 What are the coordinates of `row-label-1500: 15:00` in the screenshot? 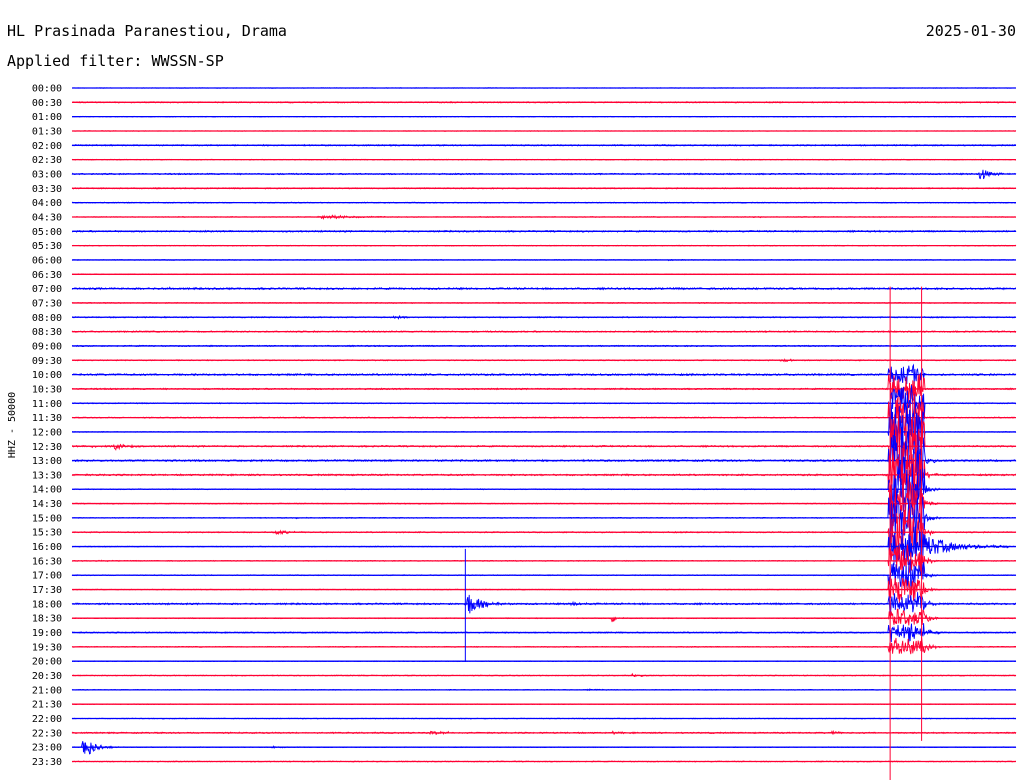 It's located at (47, 518).